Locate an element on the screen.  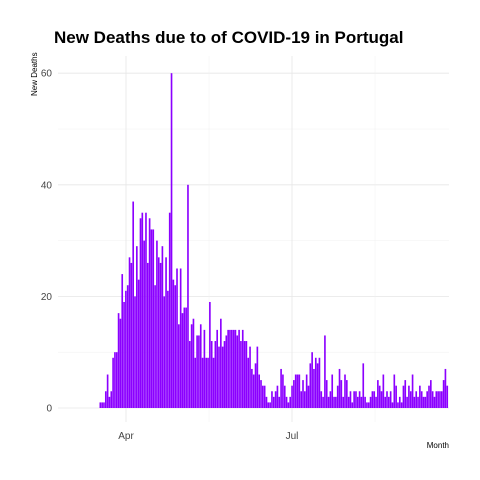
x-axis-label: Month is located at coordinates (438, 445).